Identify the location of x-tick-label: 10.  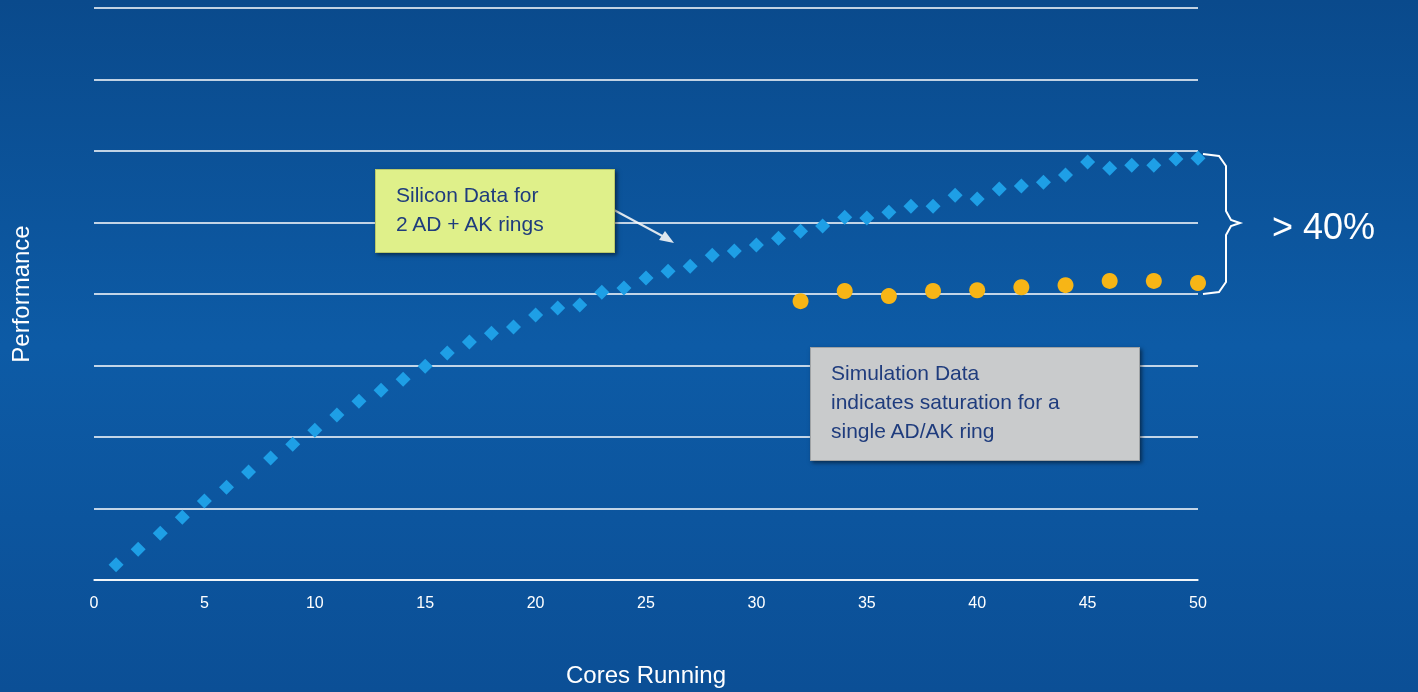
(314, 602).